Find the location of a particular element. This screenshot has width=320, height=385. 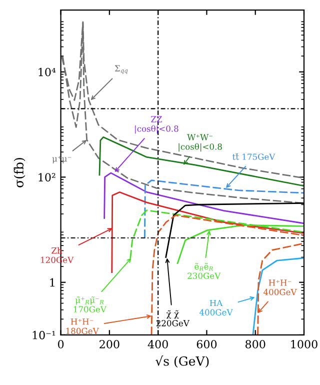

y-tick-label: 1 is located at coordinates (52, 282).